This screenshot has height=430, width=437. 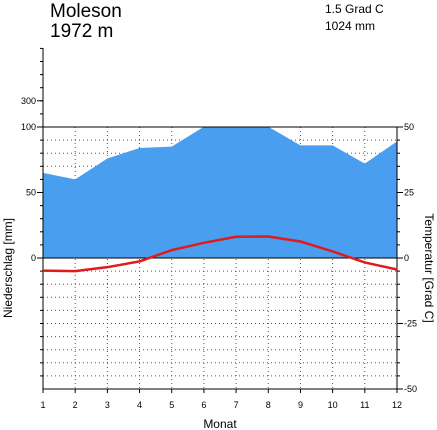 I want to click on station-name: Moleson, so click(x=86, y=11).